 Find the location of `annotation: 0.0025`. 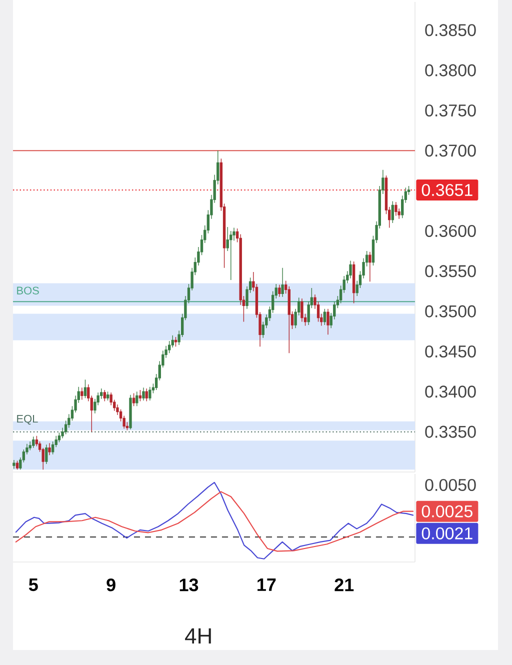

annotation: 0.0025 is located at coordinates (447, 511).